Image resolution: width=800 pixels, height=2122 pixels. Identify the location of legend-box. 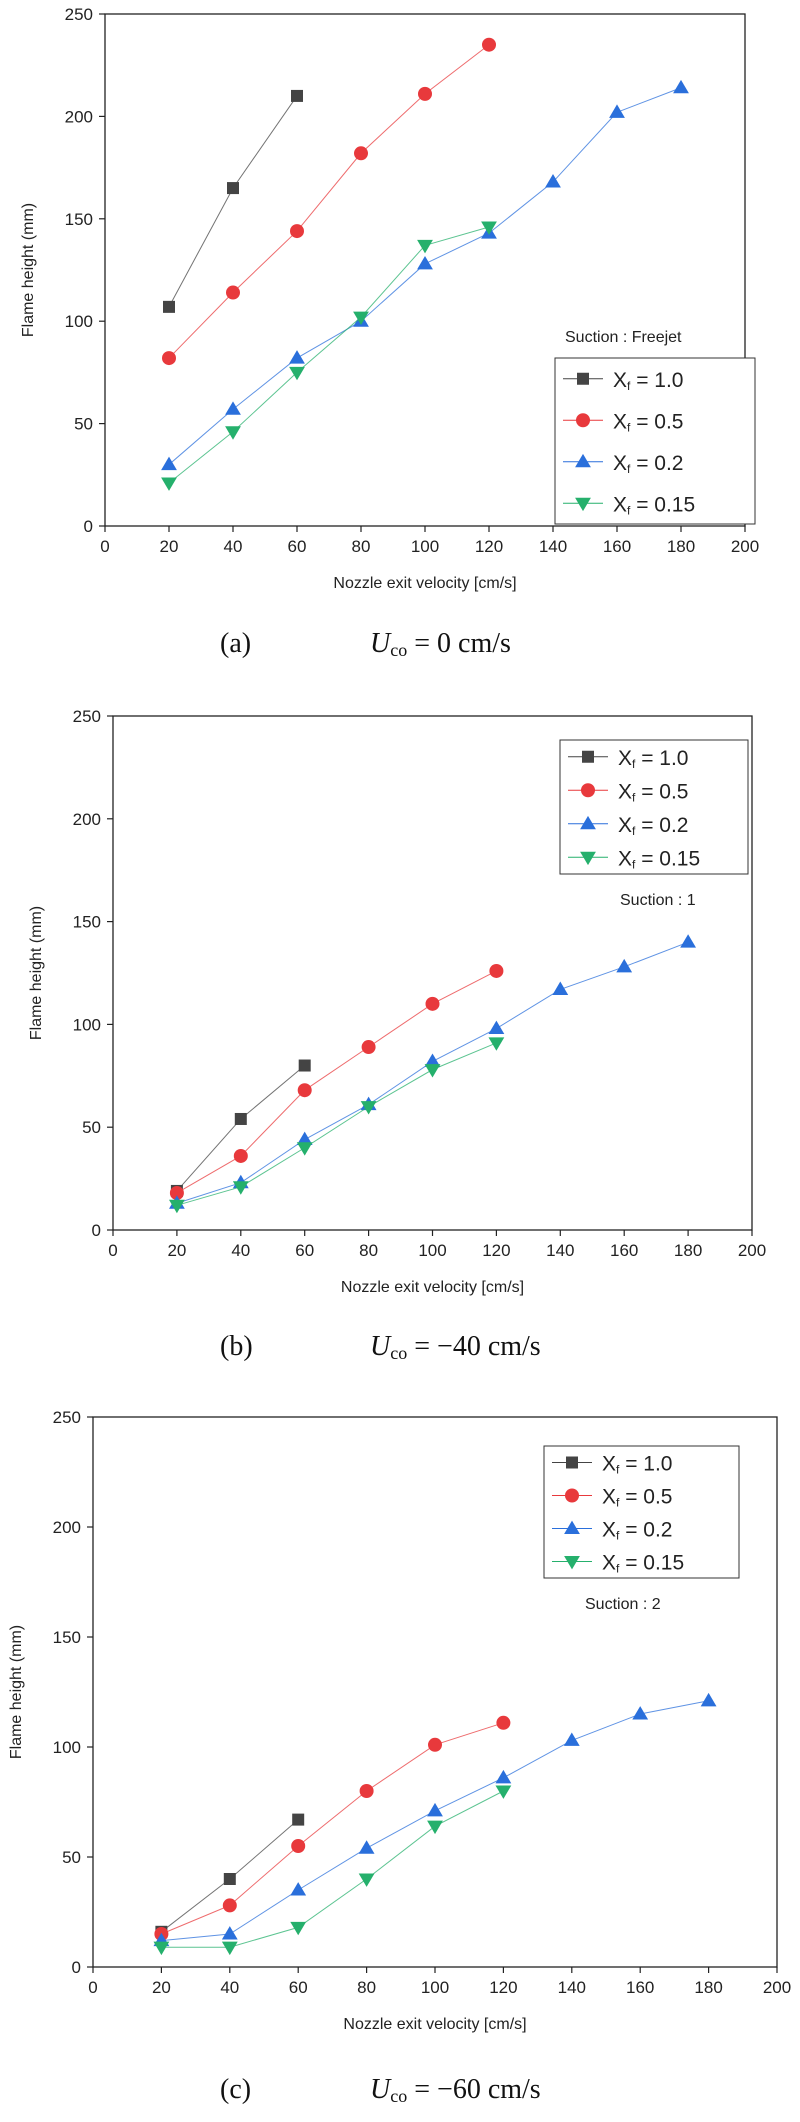
(655, 441).